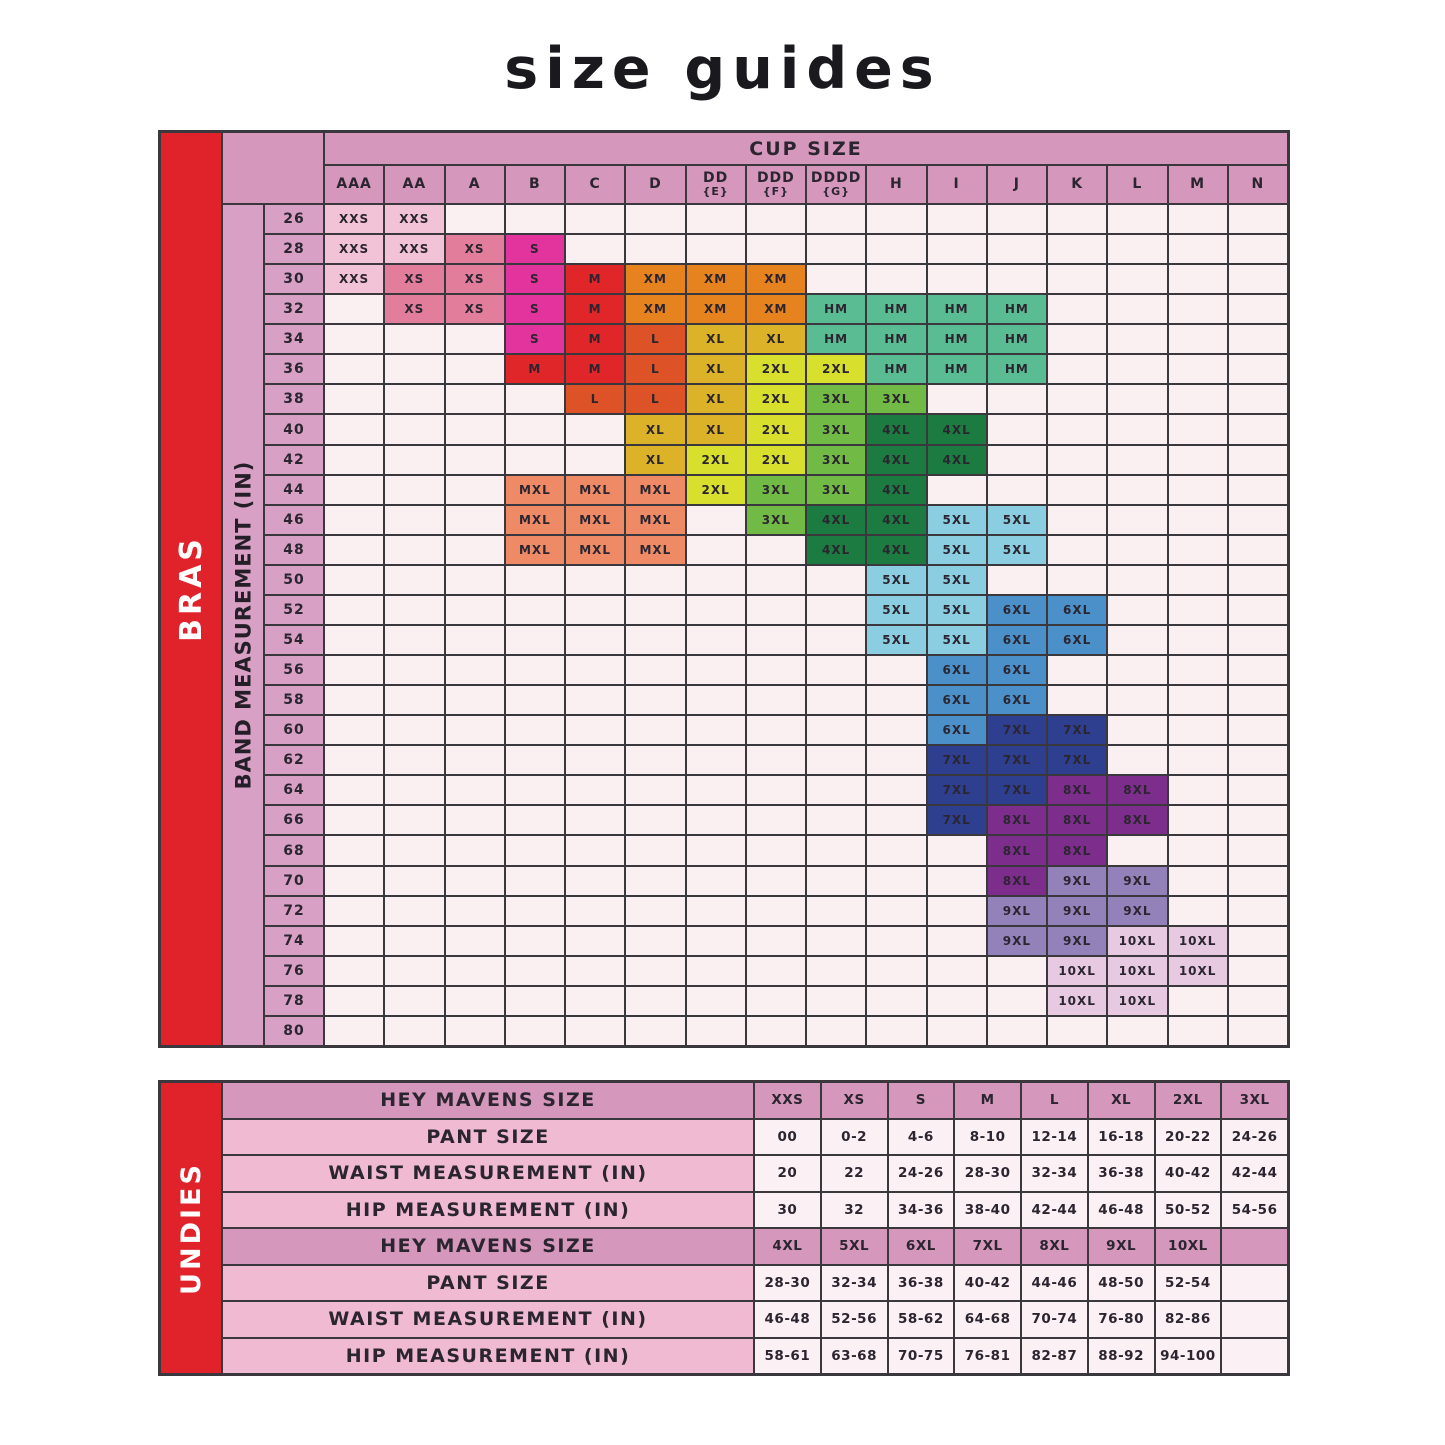  Describe the element at coordinates (896, 183) in the screenshot. I see `cup-column-label: H` at that location.